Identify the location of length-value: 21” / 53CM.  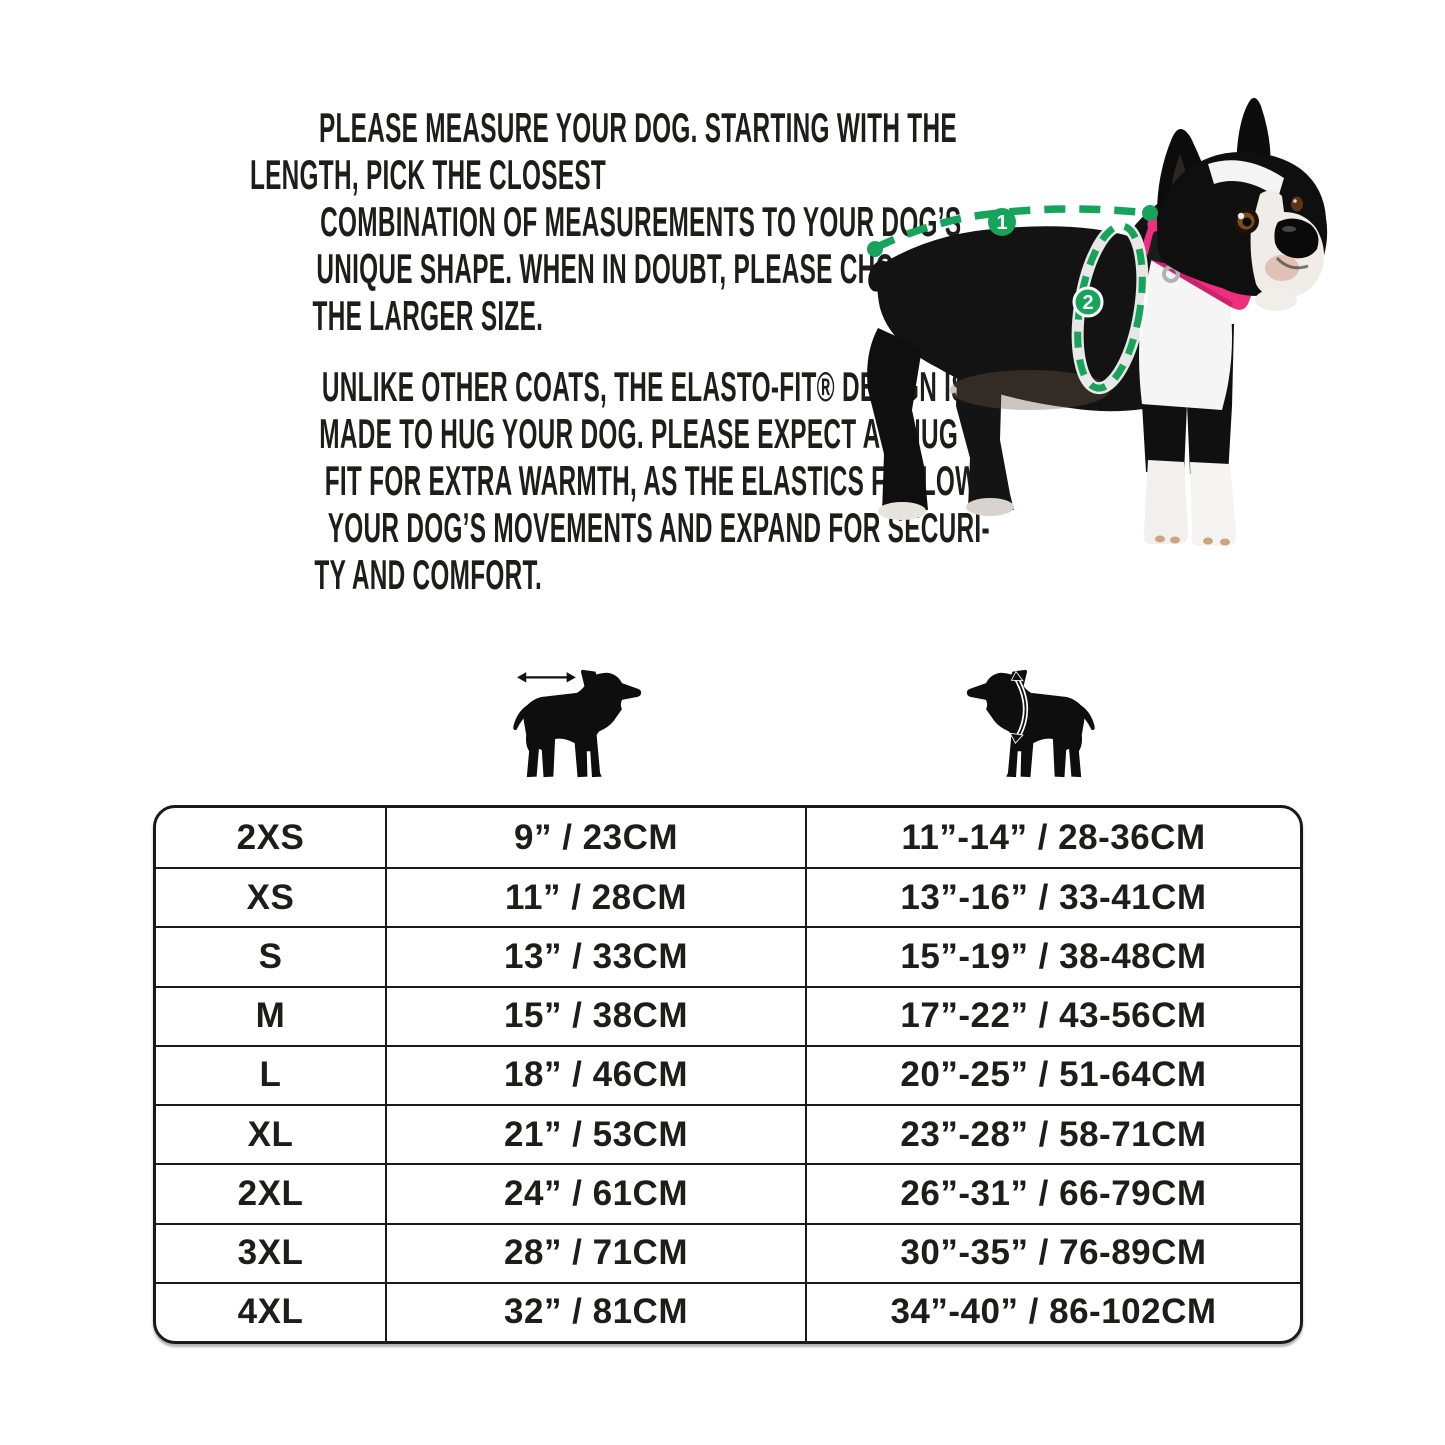
(596, 1134).